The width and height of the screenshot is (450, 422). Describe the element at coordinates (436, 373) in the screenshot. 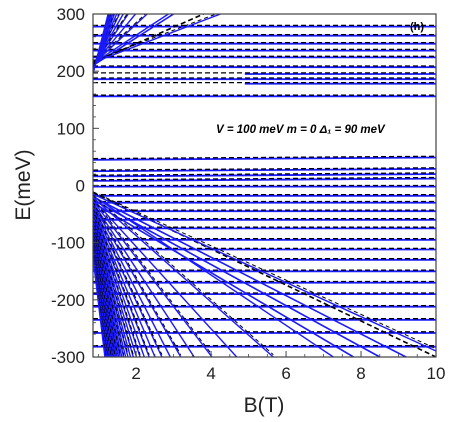

I see `x-tick-label-4: 10` at that location.